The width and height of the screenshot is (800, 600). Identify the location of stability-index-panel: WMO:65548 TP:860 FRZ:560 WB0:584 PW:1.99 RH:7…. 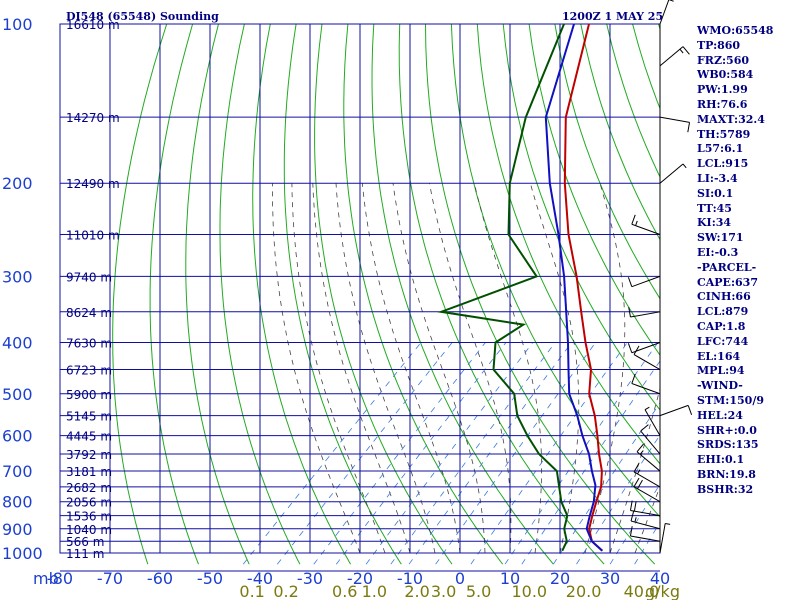
(747, 261).